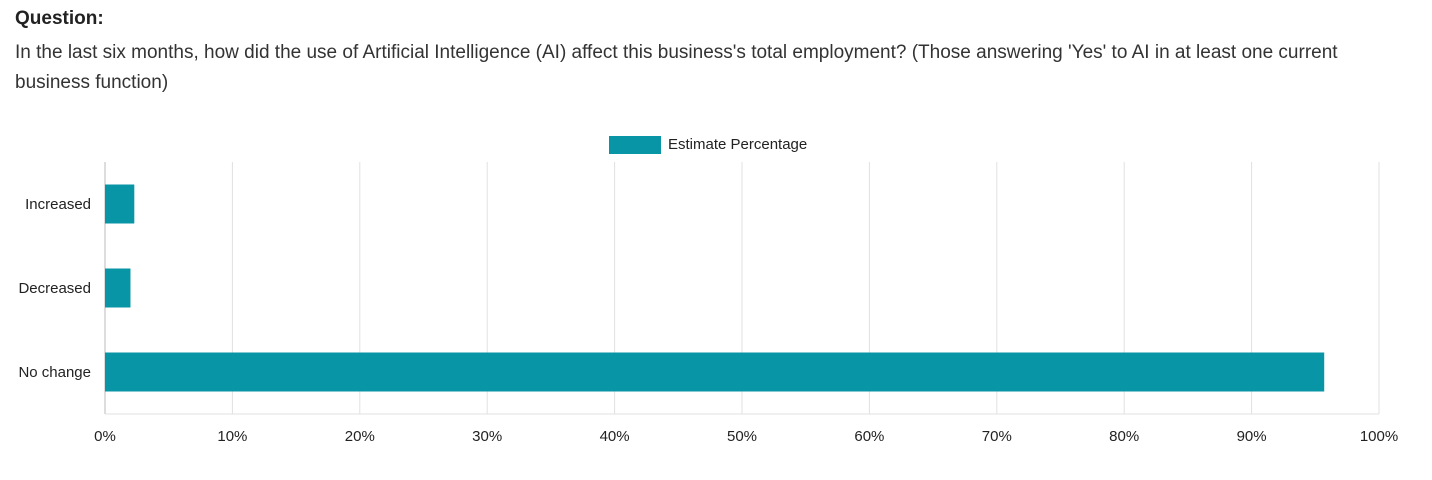  Describe the element at coordinates (615, 436) in the screenshot. I see `x-tick-label: 40%` at that location.